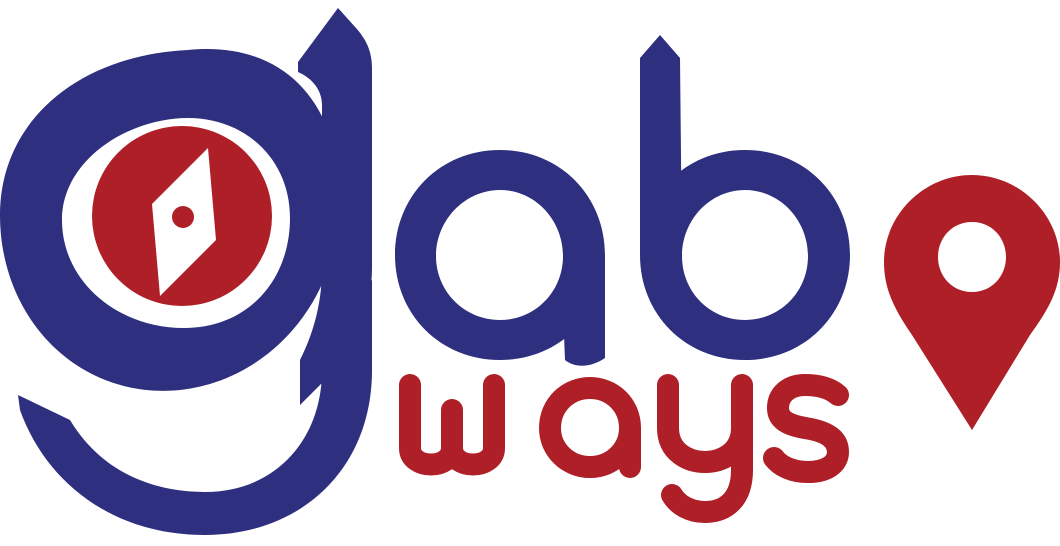 Image resolution: width=1060 pixels, height=546 pixels. Describe the element at coordinates (705, 448) in the screenshot. I see `letter-y` at that location.